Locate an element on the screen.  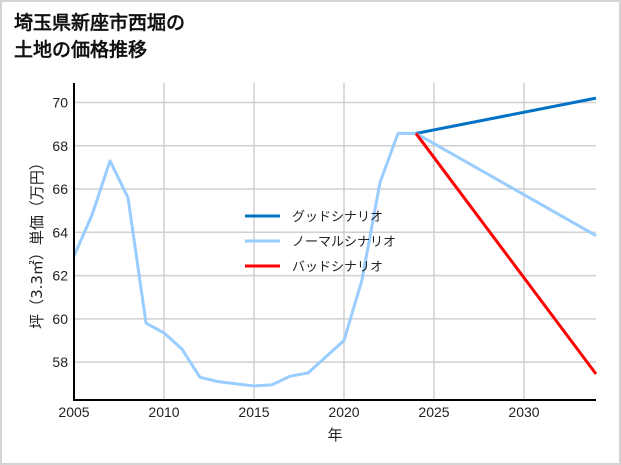
y-tick-label: 58 is located at coordinates (60, 362).